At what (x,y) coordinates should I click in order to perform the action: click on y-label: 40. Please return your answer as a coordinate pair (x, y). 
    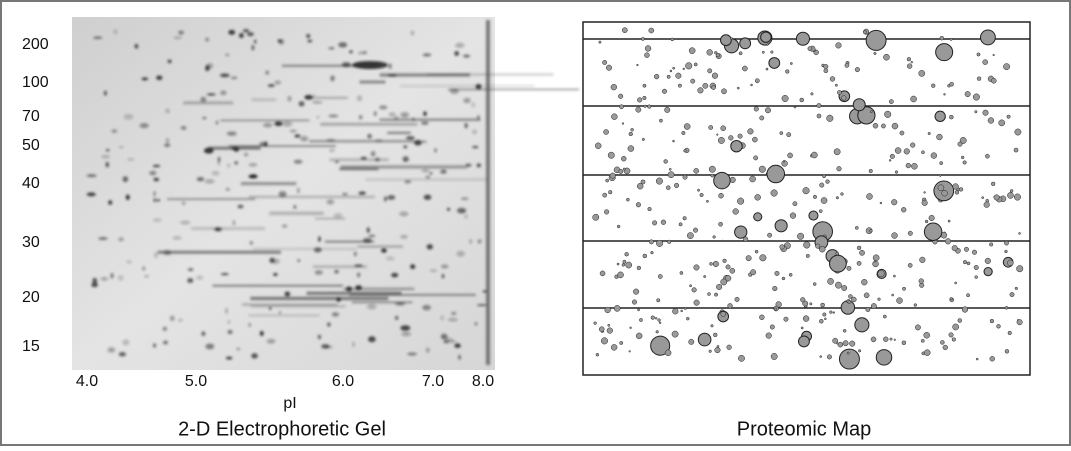
    Looking at the image, I should click on (31, 183).